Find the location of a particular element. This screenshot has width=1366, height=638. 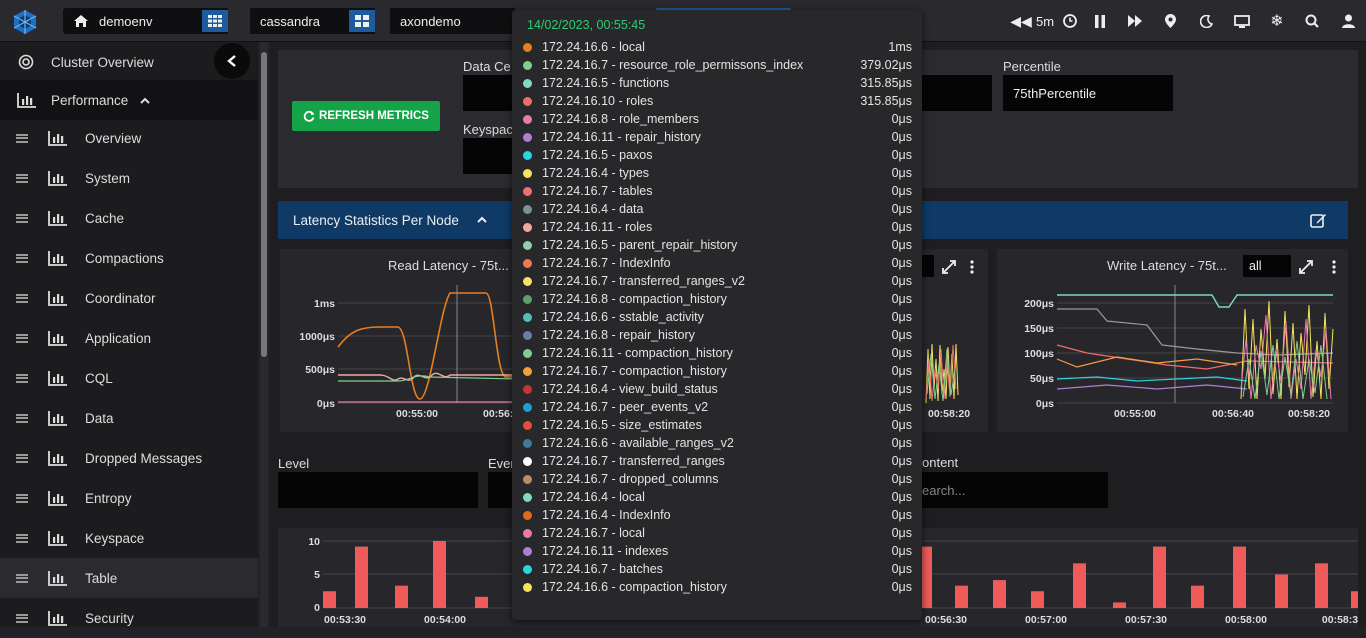

sidebar-item-table: Table is located at coordinates (129, 578).